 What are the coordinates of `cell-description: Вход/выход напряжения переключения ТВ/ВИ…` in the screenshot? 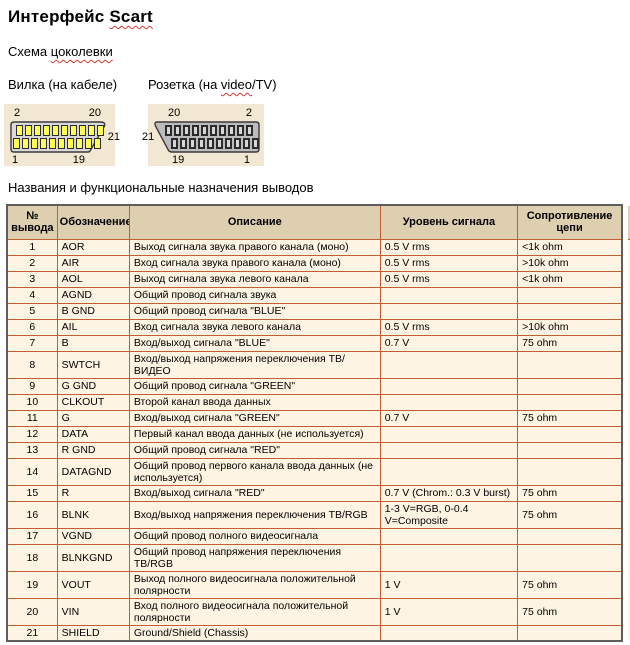 It's located at (254, 364).